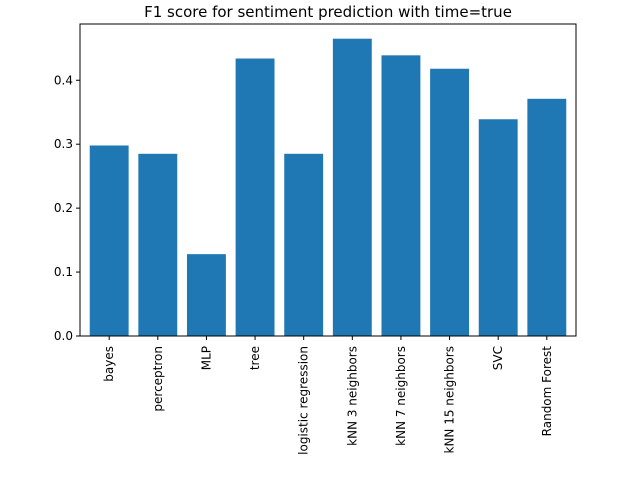 Image resolution: width=640 pixels, height=480 pixels. What do you see at coordinates (206, 358) in the screenshot?
I see `x-tick-label: MLP` at bounding box center [206, 358].